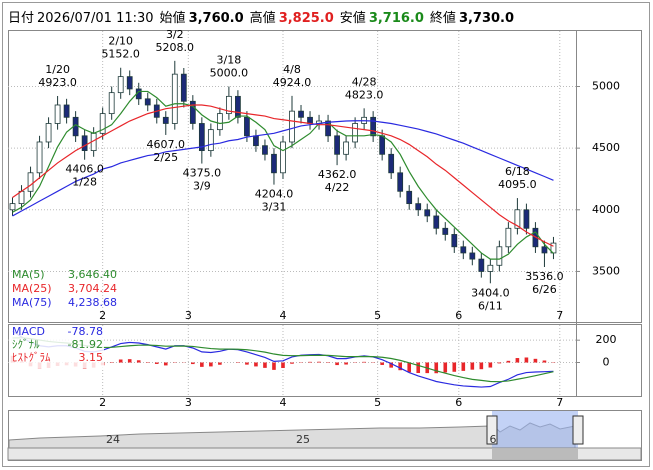 Image resolution: width=653 pixels, height=470 pixels. What do you see at coordinates (282, 315) in the screenshot?
I see `x-tick-label: 4` at bounding box center [282, 315].